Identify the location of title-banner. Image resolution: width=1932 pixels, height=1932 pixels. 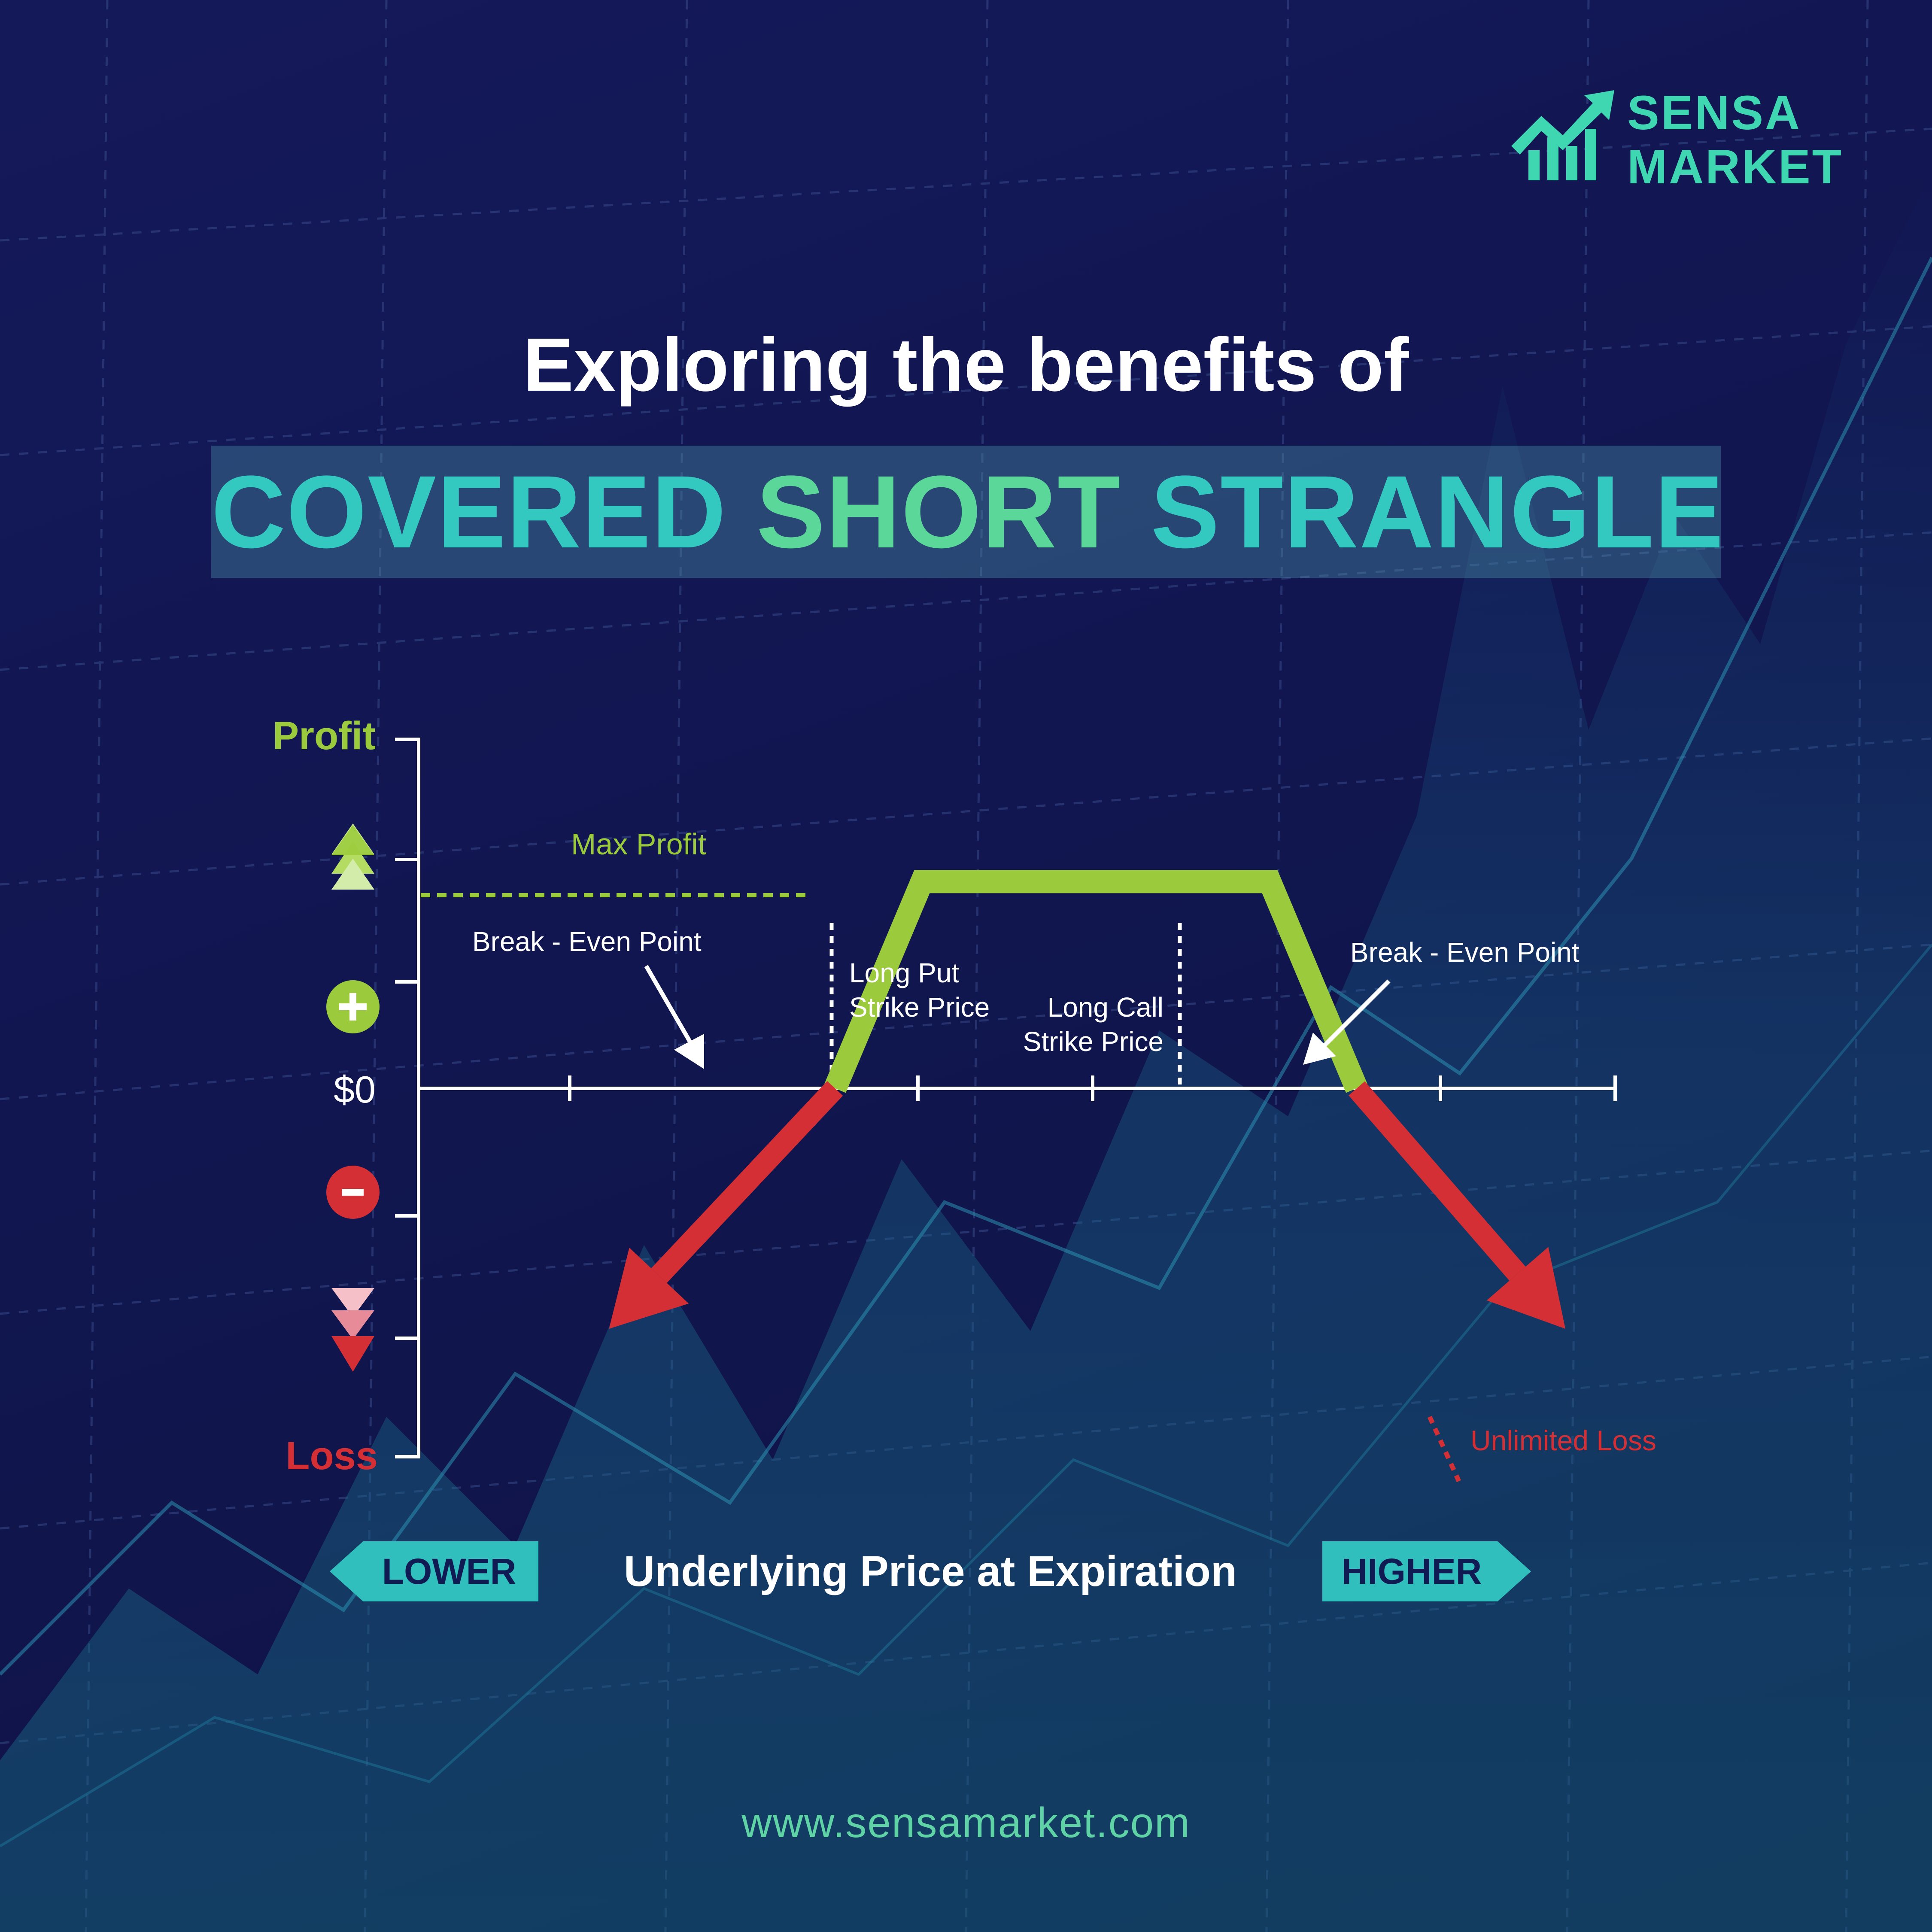
(966, 512).